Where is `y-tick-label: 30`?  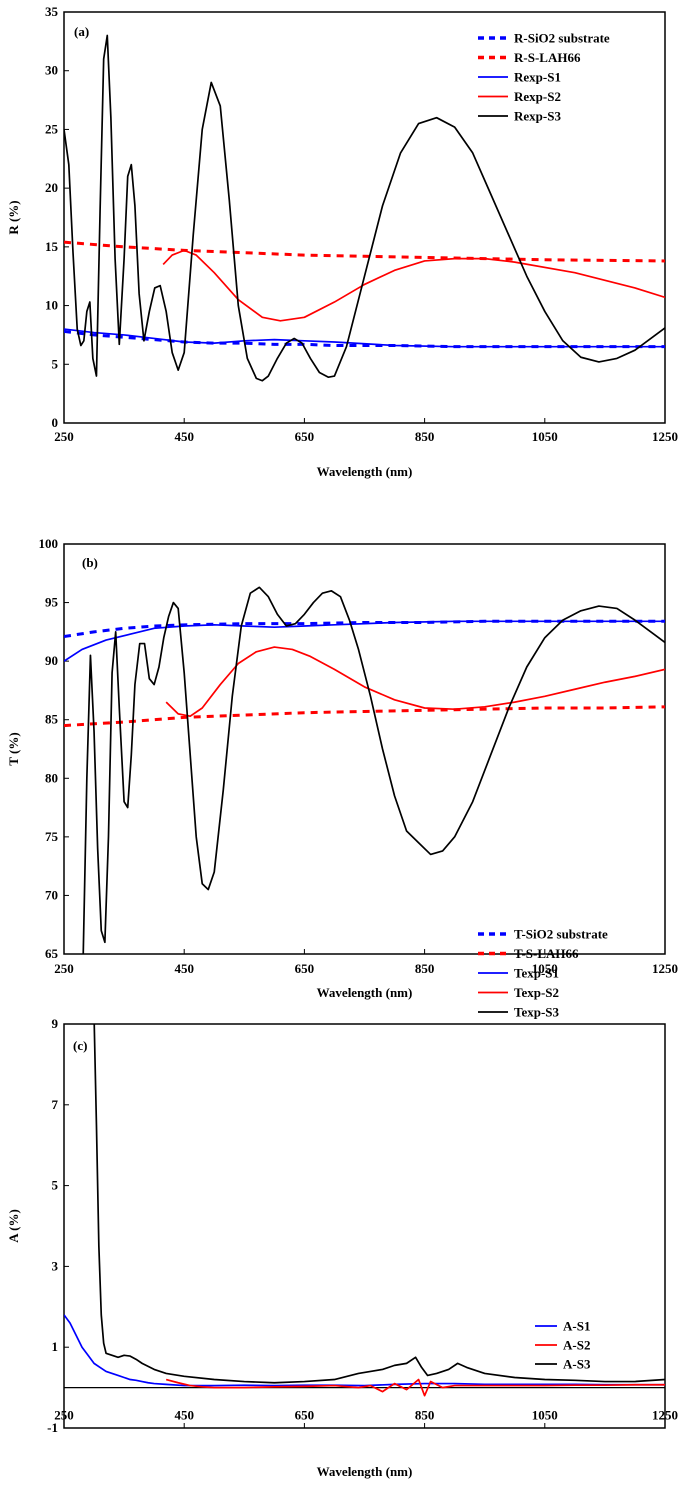 y-tick-label: 30 is located at coordinates (51, 70).